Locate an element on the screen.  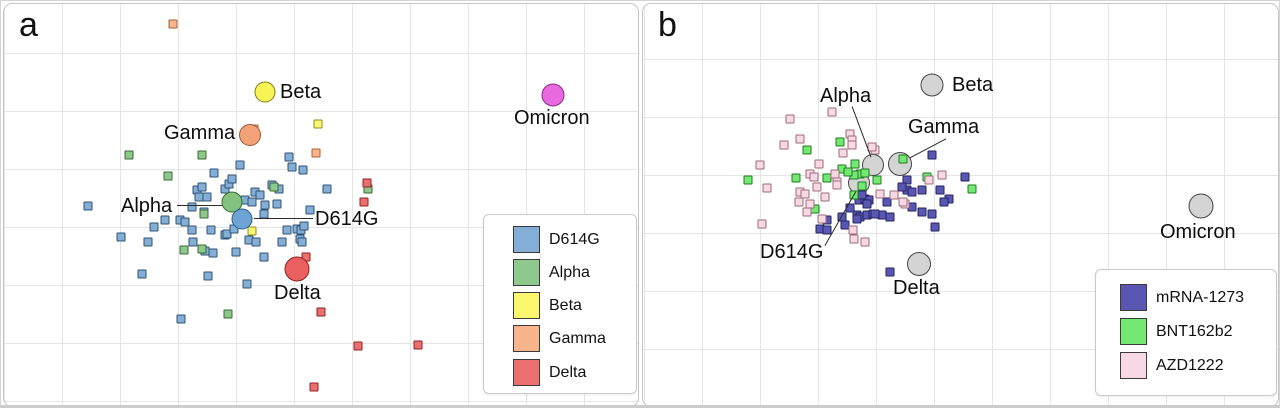
legend-swatch-azd1222 is located at coordinates (1133, 365).